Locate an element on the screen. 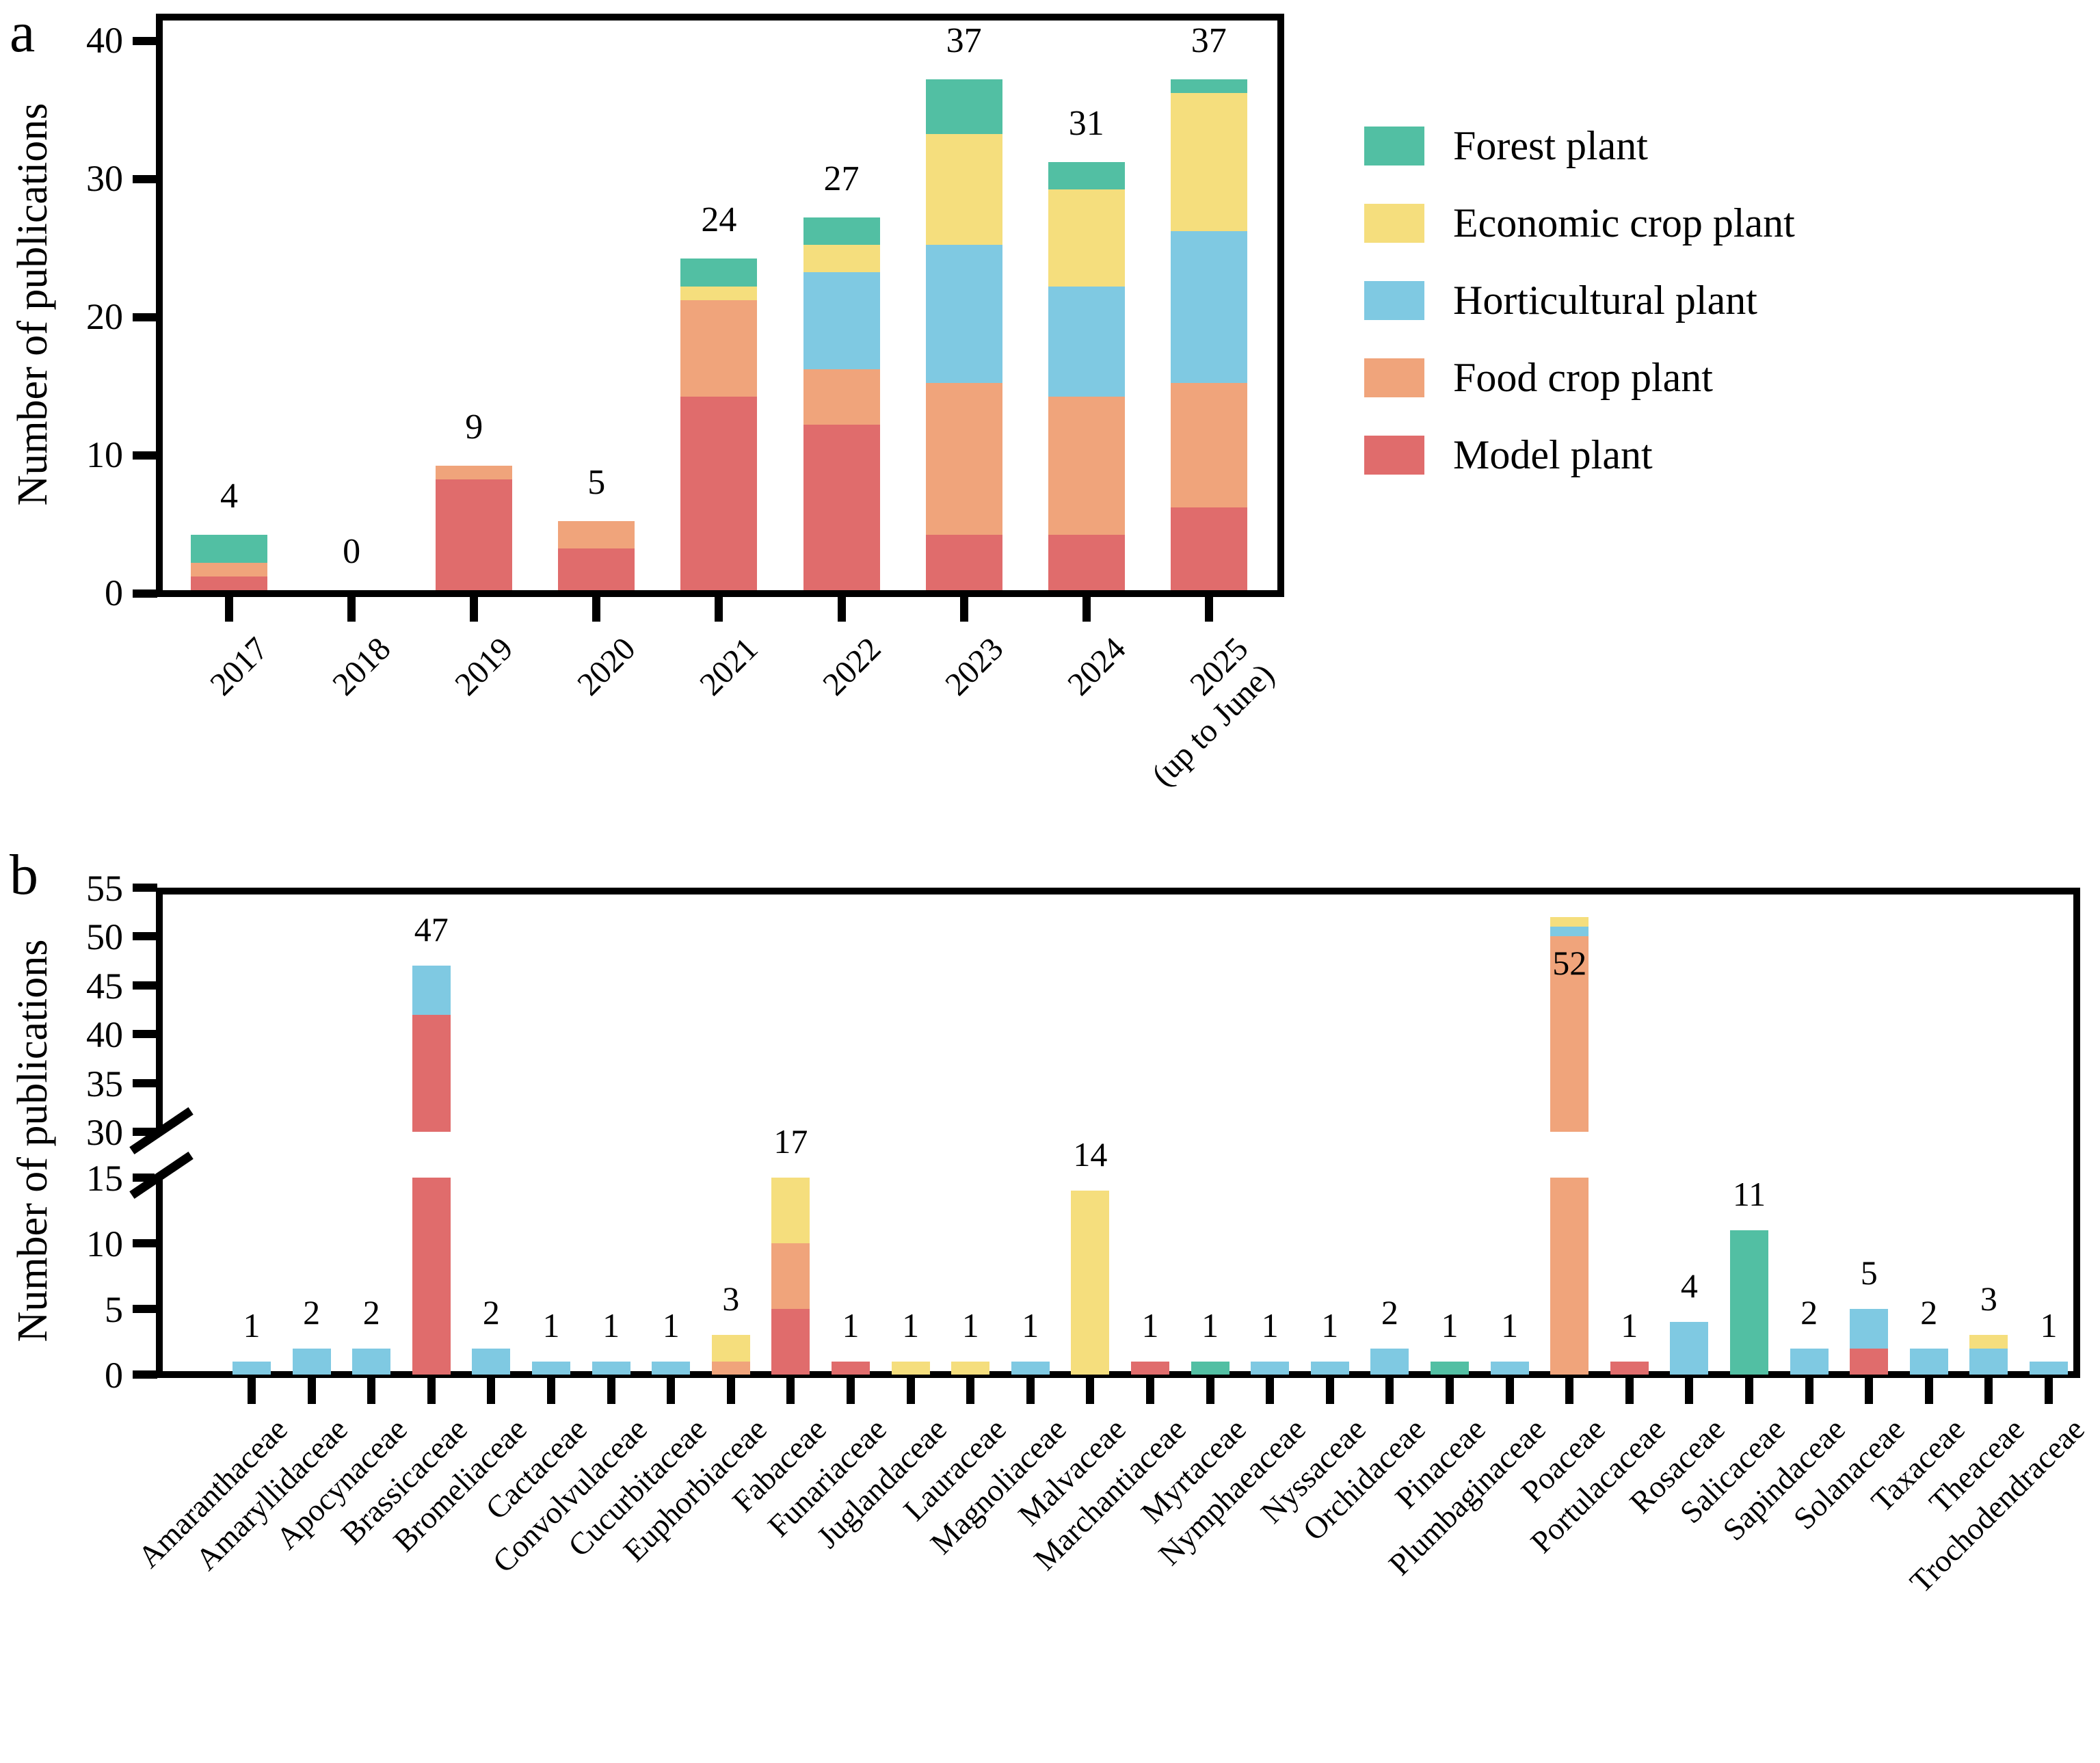 This screenshot has width=2100, height=1763. panel-b-xtick-Myrtaceae is located at coordinates (1210, 1391).